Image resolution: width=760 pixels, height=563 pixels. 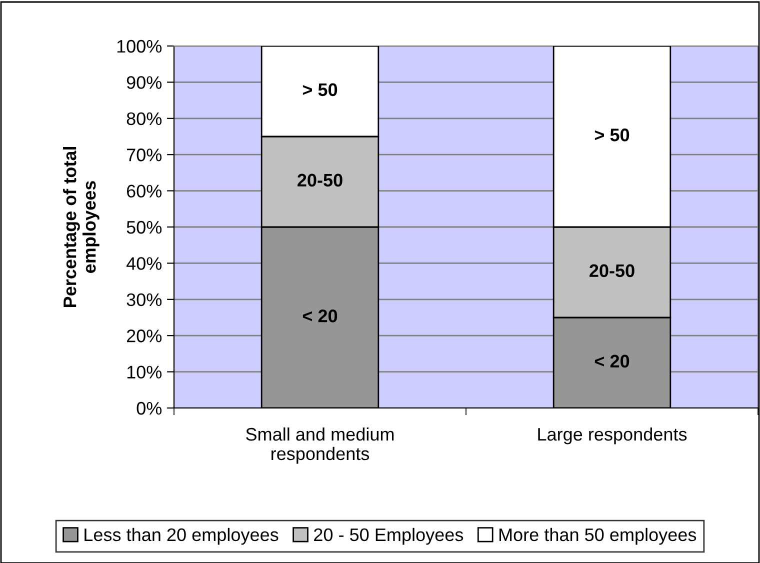 I want to click on y-tick-label: 80%, so click(x=144, y=119).